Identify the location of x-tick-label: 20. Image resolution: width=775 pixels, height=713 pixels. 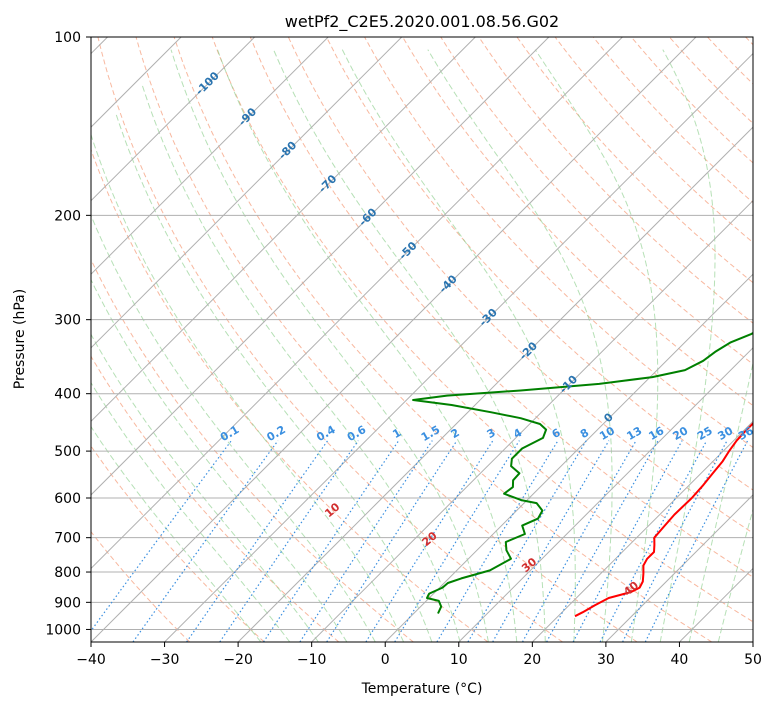
(532, 660).